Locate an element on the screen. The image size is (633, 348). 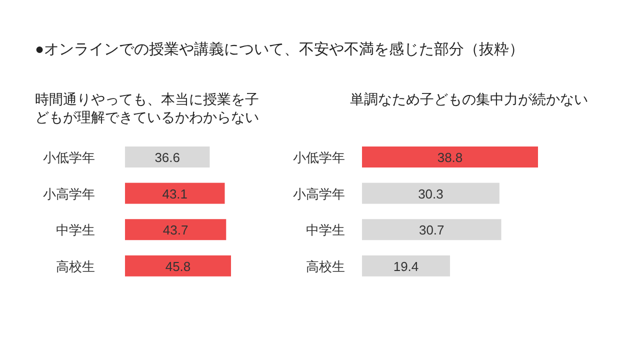
data-label: 43.1 is located at coordinates (175, 194).